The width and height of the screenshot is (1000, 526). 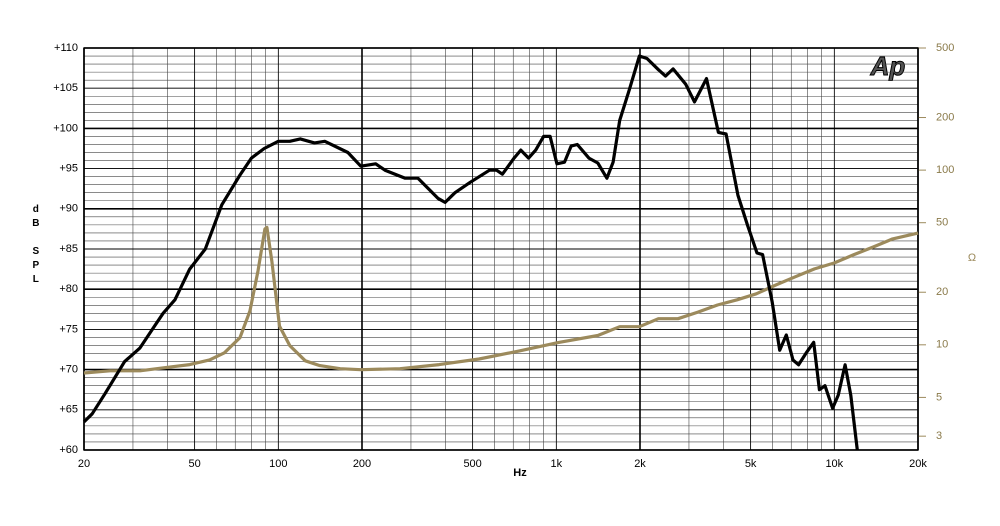 I want to click on x-tick-label: 20, so click(x=84, y=464).